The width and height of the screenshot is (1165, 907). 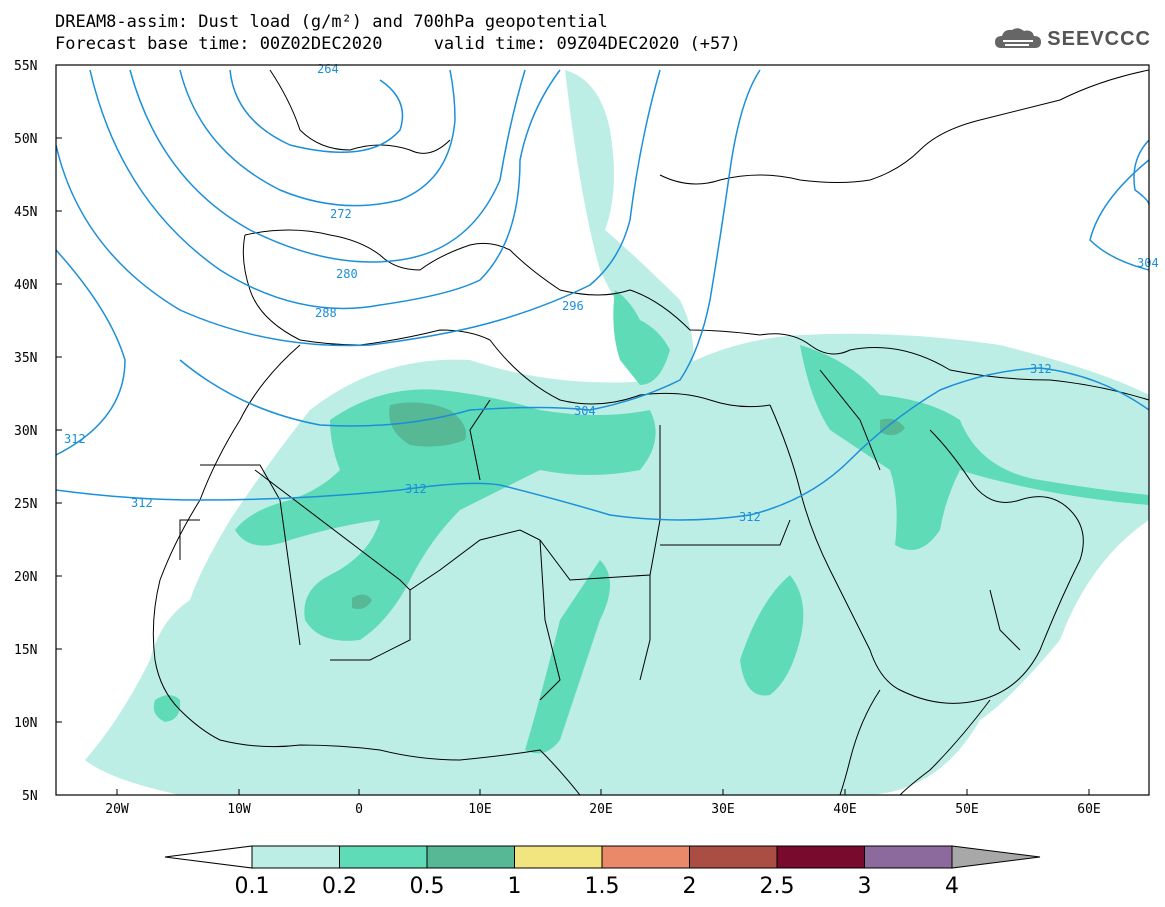 I want to click on contour-label: 288, so click(x=326, y=313).